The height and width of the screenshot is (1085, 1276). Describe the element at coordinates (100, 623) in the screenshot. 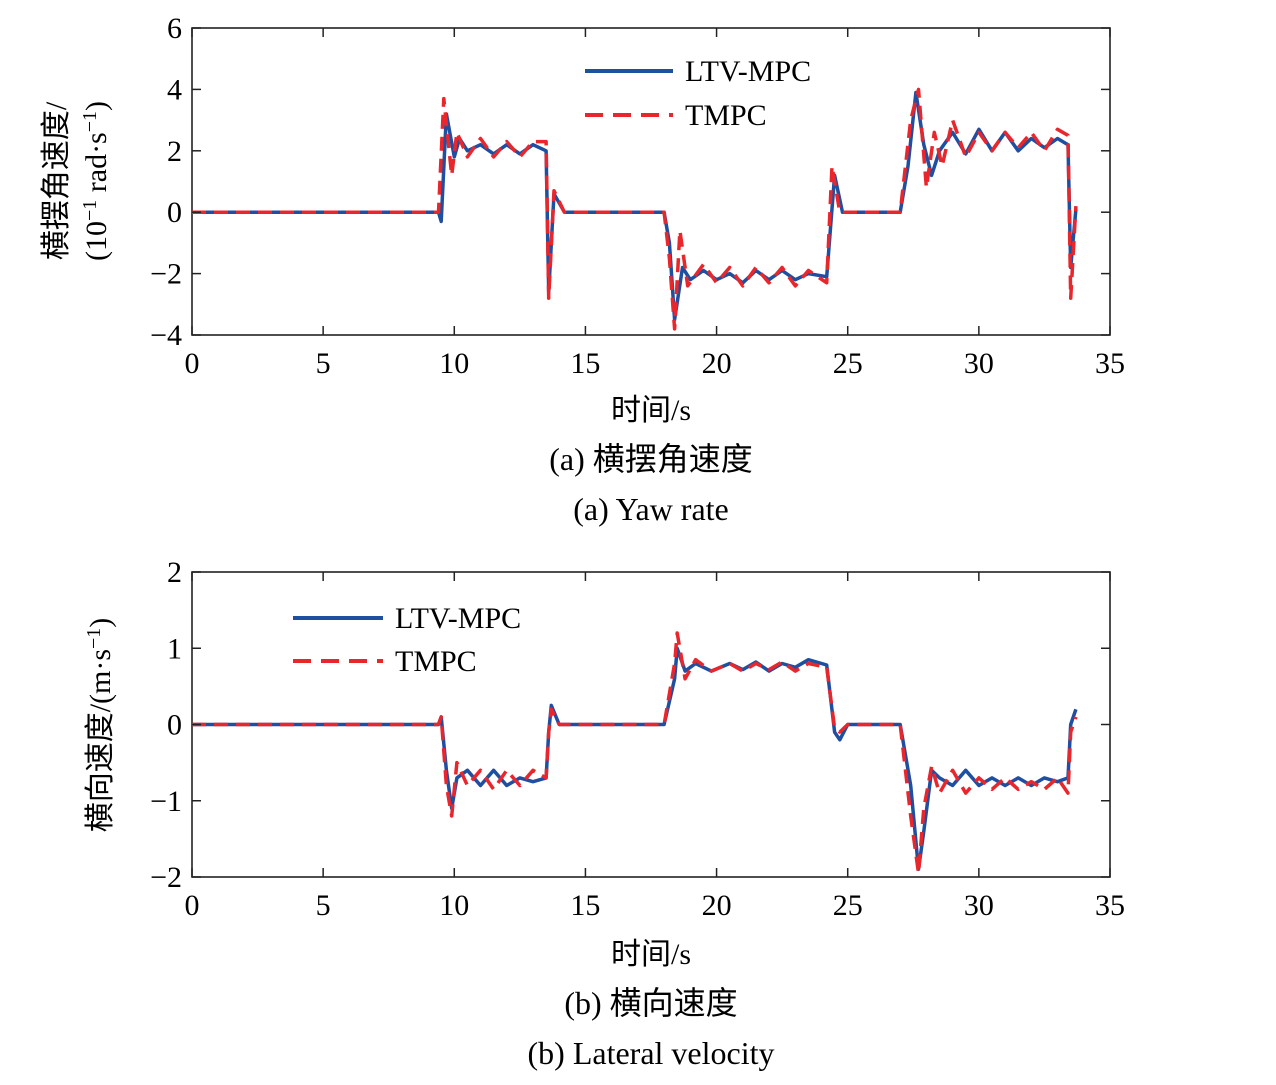

I see `y-axis-label-b-part2: )` at that location.